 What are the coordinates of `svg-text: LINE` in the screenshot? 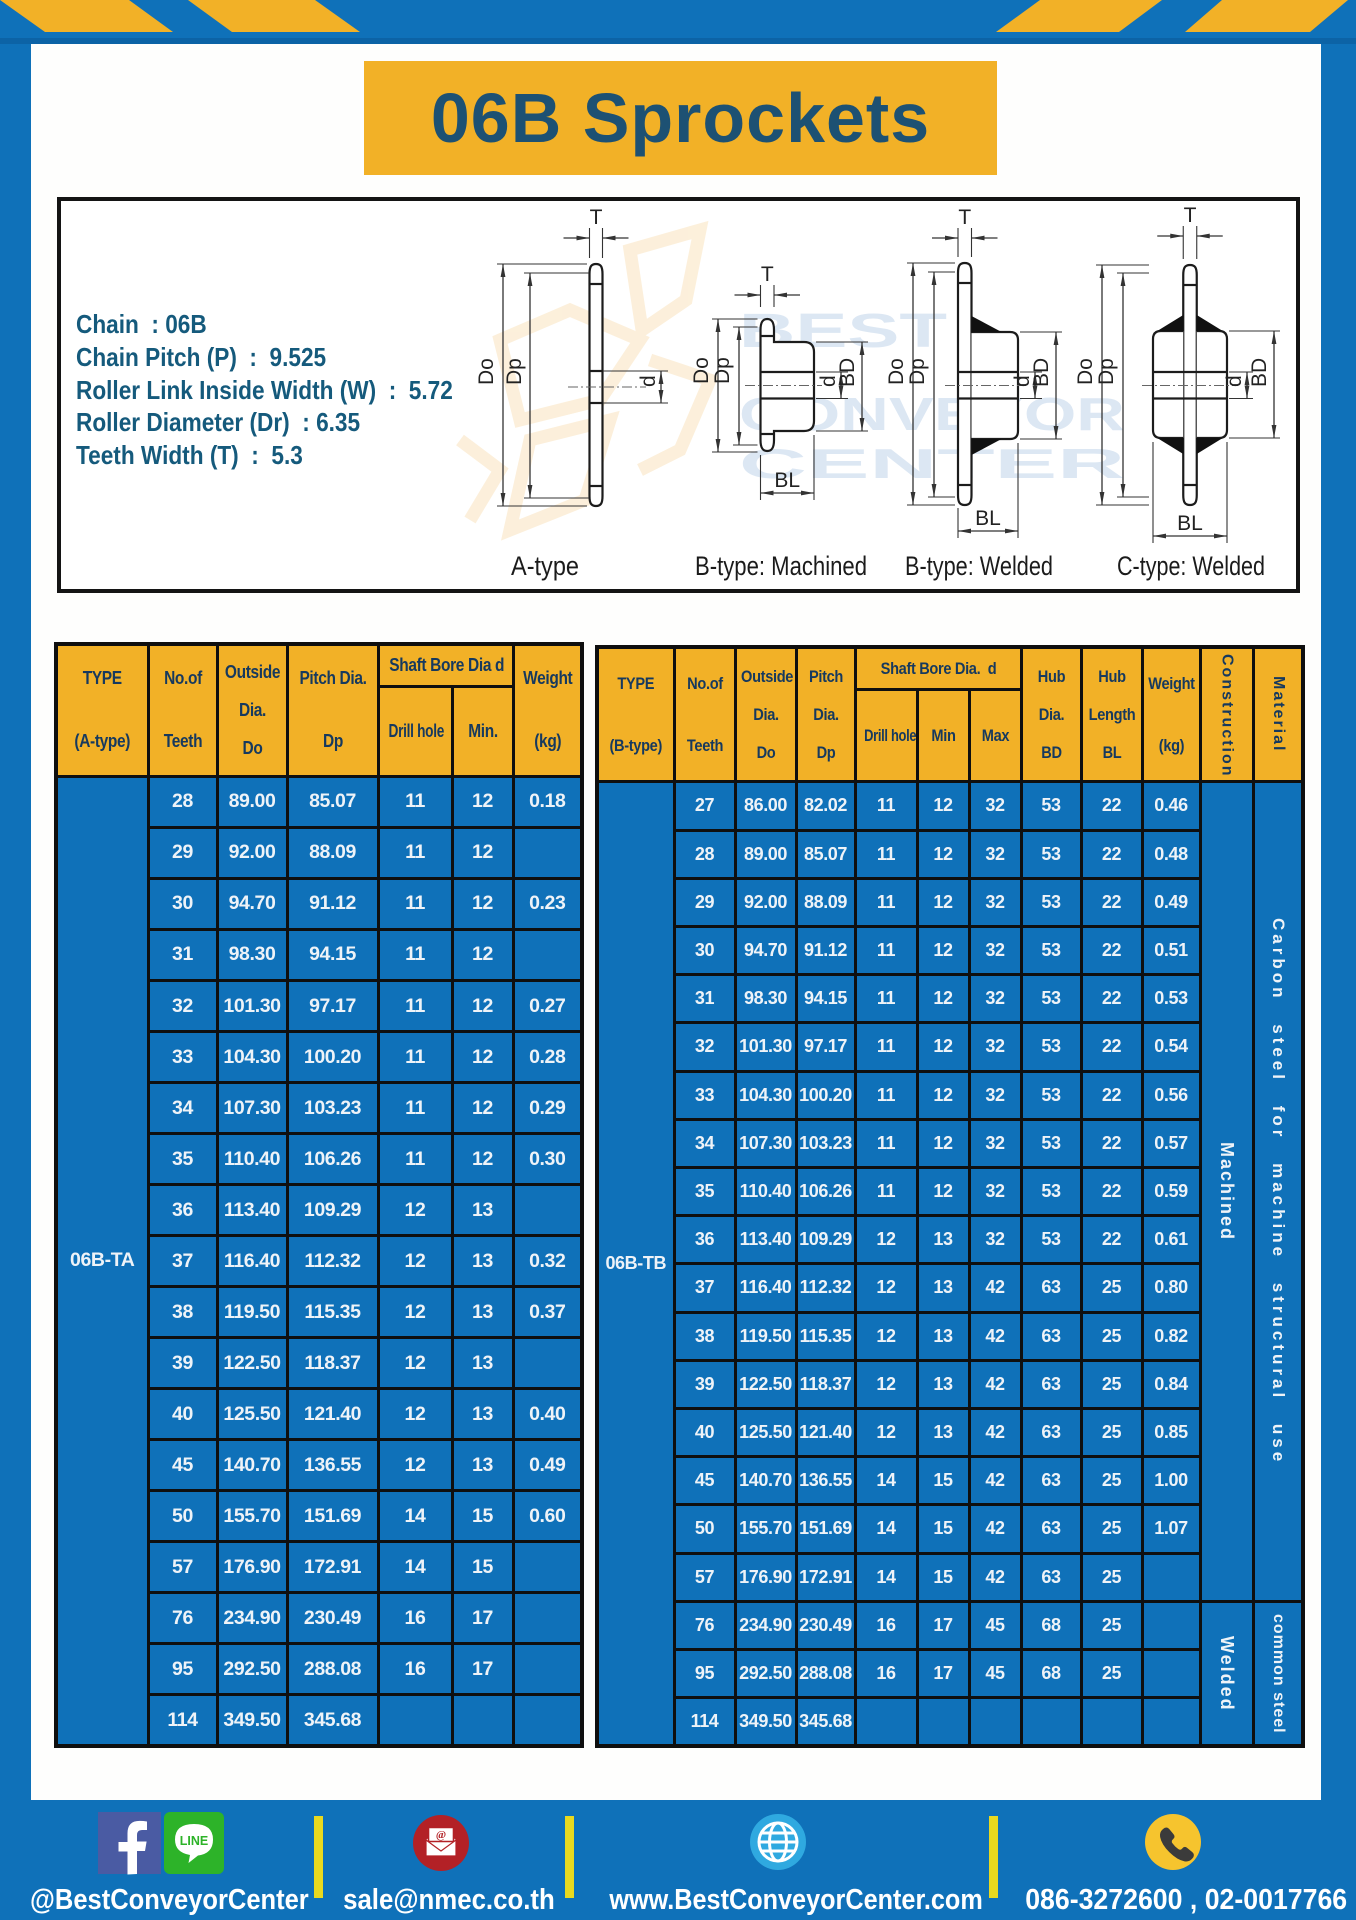 It's located at (194, 1841).